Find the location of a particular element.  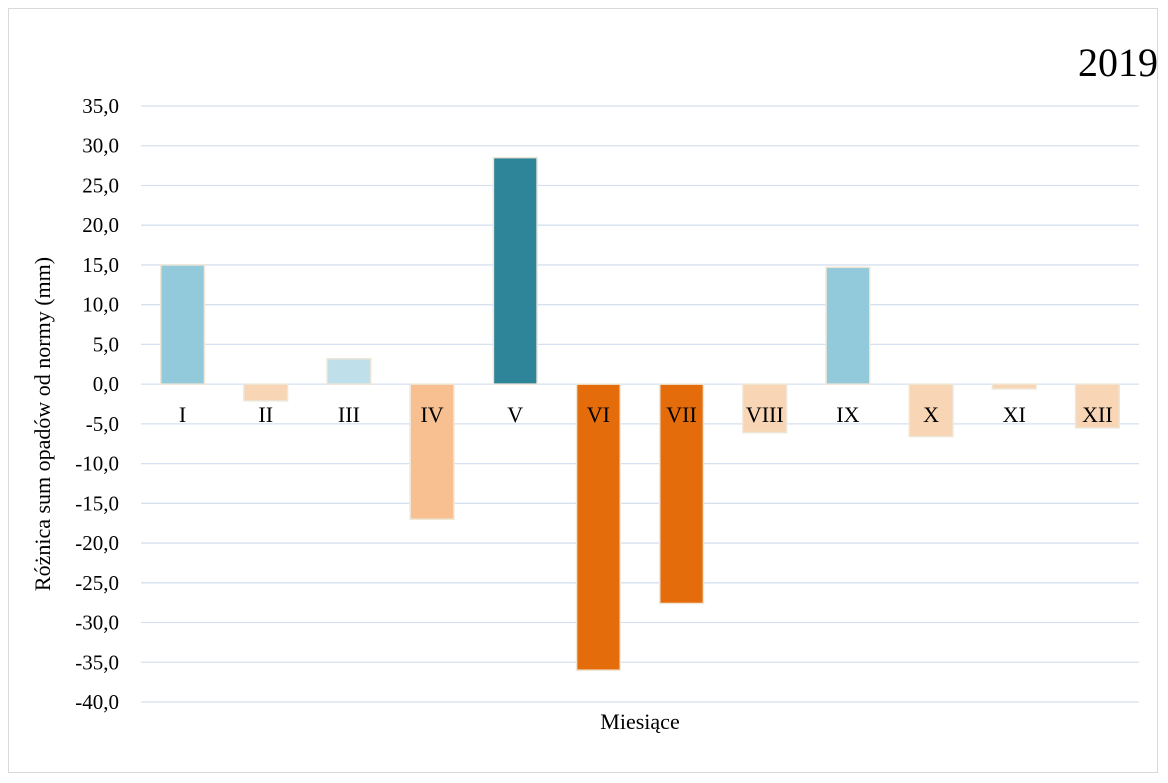

bar-VIII is located at coordinates (765, 408).